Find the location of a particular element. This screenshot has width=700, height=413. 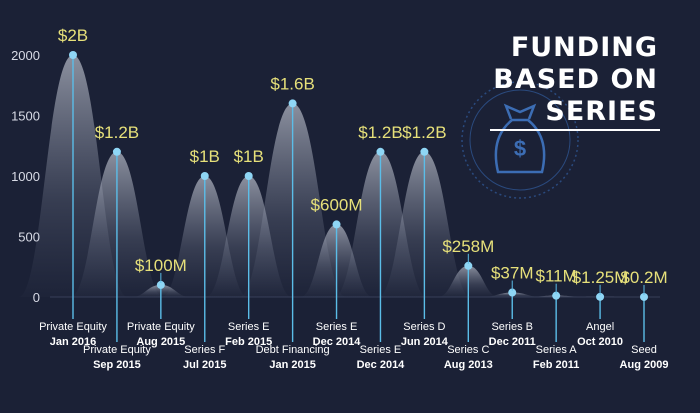

value-label: $600M is located at coordinates (337, 204).